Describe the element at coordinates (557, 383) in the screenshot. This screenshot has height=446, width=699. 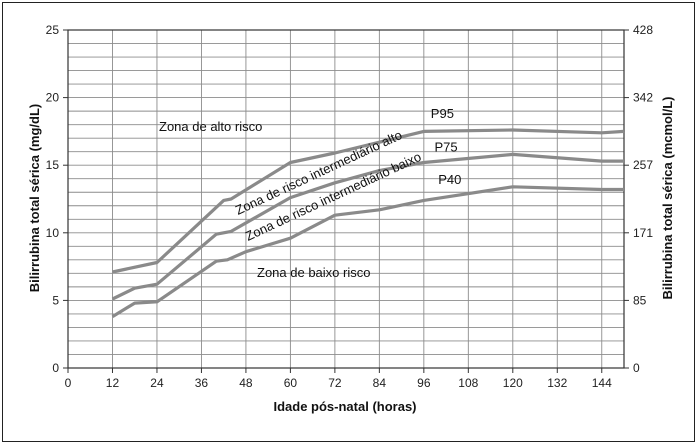
I see `x-tick-label: 132` at that location.